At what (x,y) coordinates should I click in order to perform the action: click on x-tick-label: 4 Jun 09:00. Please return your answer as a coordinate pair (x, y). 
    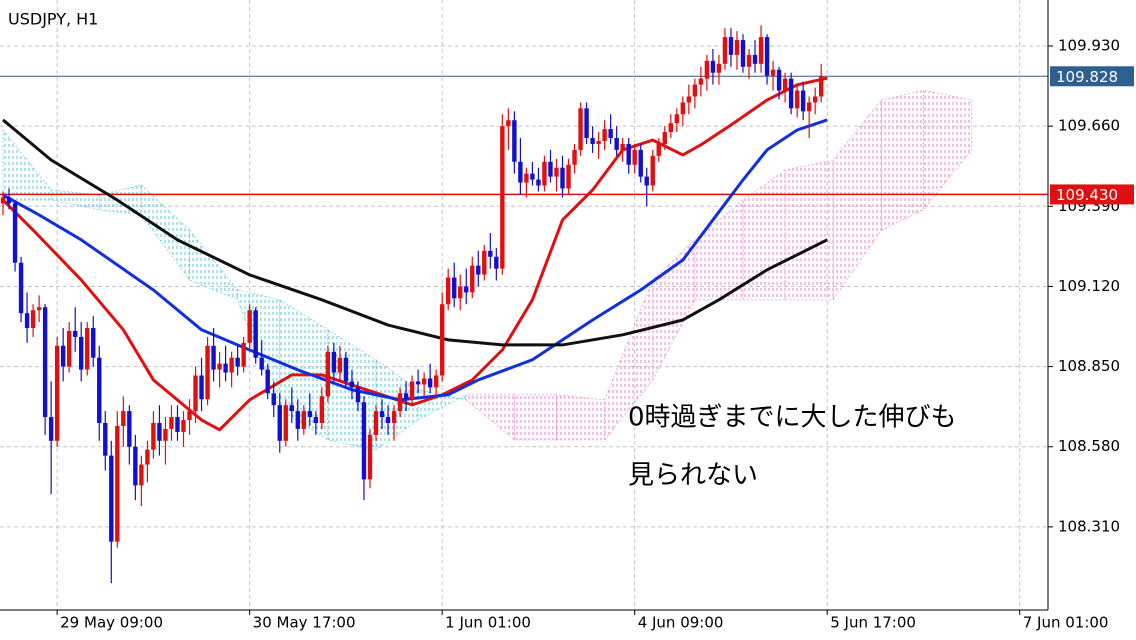
    Looking at the image, I should click on (681, 623).